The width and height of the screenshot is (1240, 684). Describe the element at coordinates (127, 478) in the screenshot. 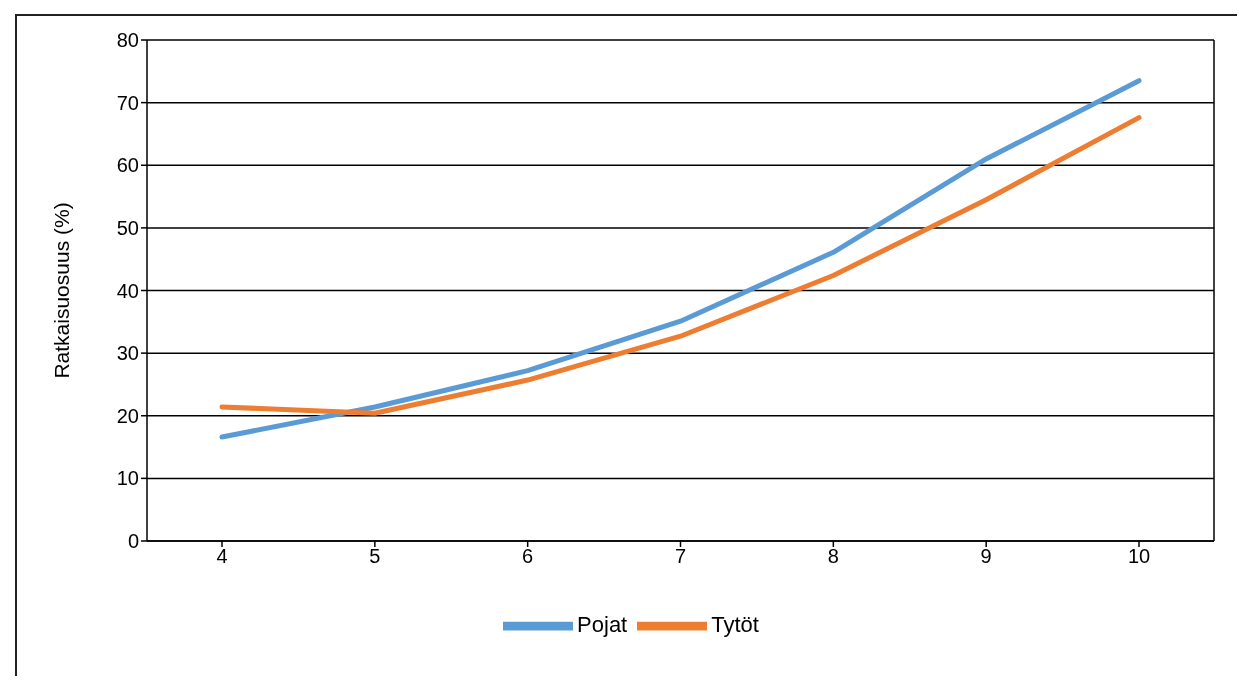

I see `y-tick-label: 10` at that location.